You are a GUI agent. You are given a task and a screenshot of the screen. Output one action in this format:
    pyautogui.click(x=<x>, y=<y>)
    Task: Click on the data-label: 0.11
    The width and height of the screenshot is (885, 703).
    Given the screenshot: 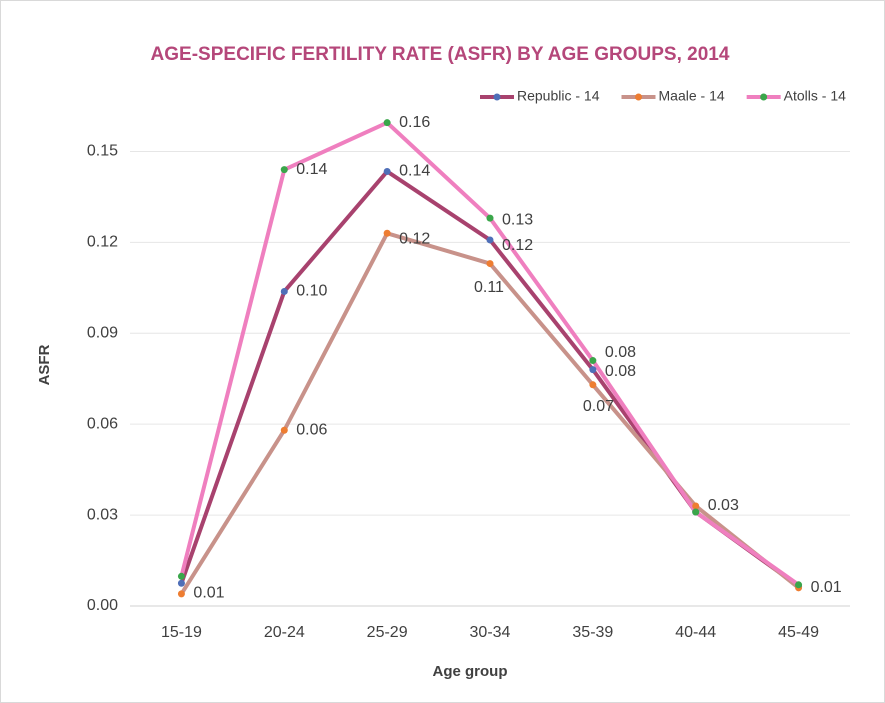 What is the action you would take?
    pyautogui.click(x=489, y=287)
    